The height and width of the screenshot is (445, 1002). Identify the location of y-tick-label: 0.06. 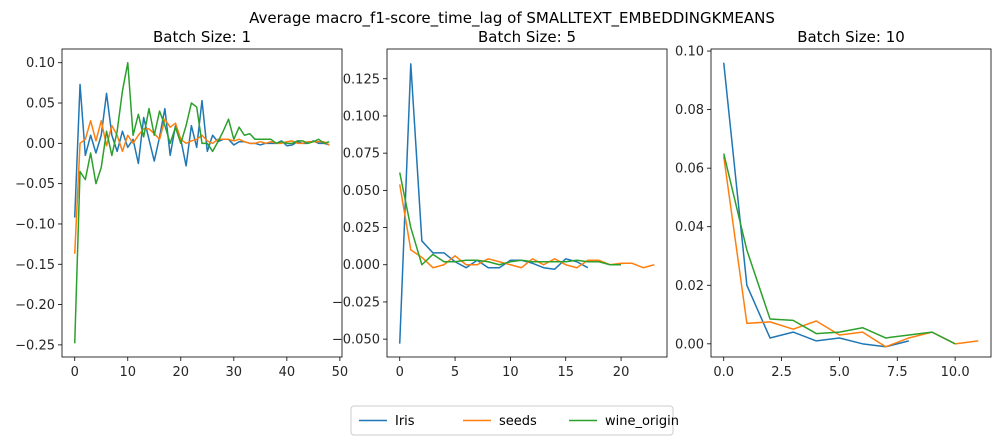
(689, 169).